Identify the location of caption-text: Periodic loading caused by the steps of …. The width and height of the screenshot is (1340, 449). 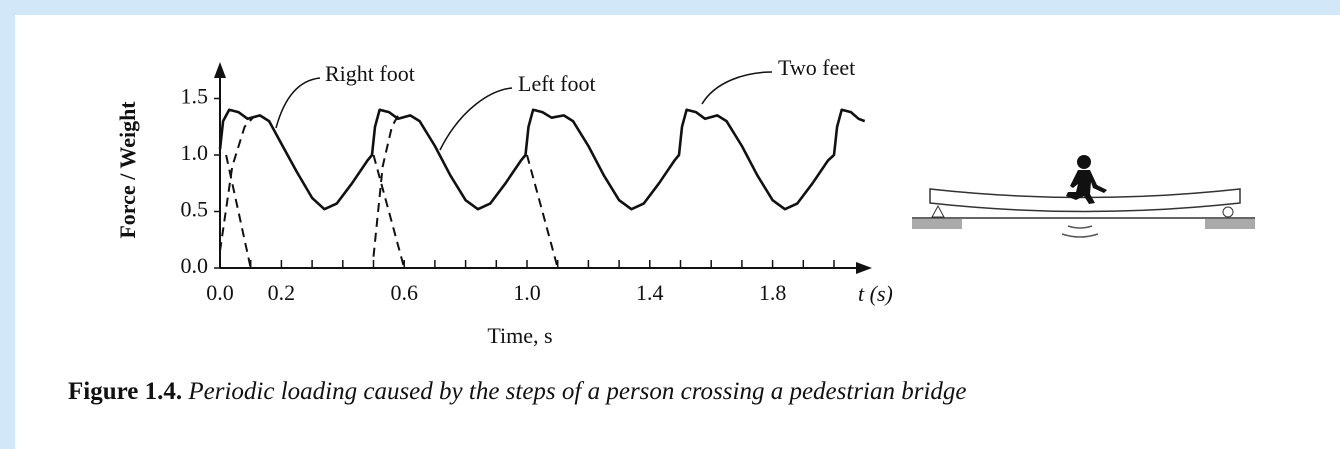
(577, 391).